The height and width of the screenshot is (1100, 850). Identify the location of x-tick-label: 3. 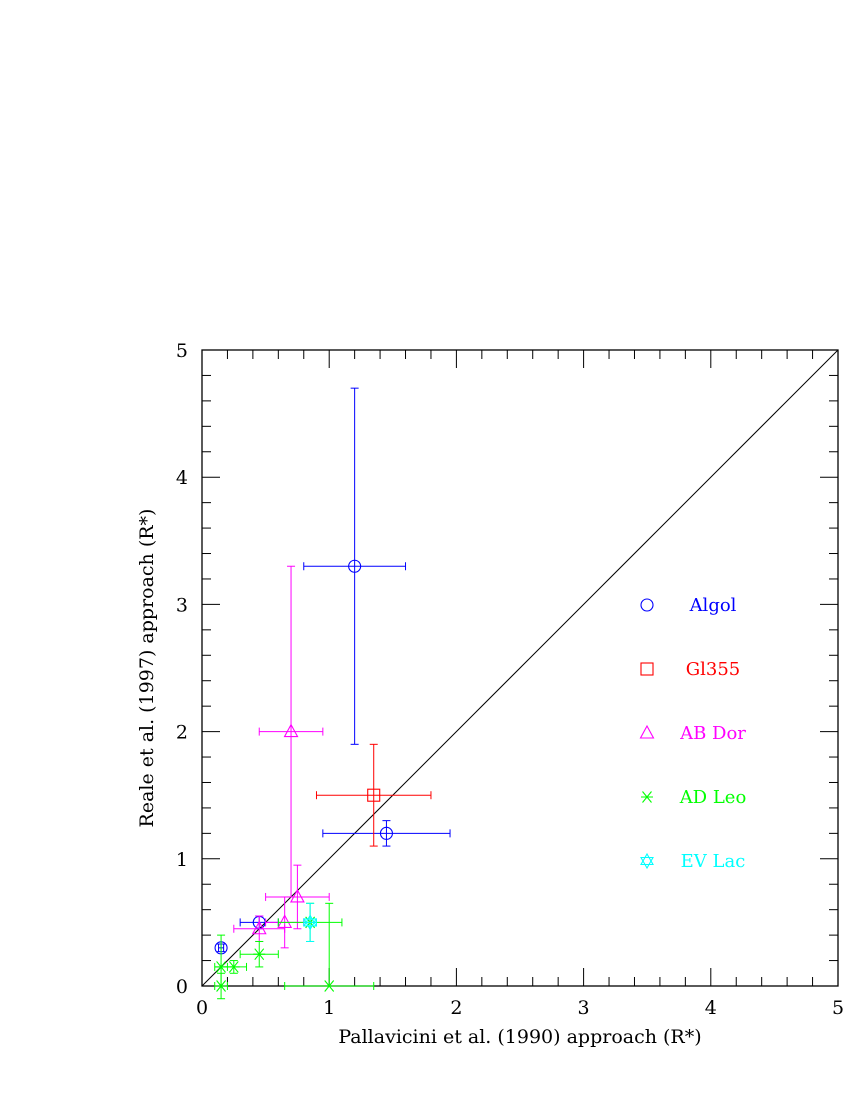
(584, 1008).